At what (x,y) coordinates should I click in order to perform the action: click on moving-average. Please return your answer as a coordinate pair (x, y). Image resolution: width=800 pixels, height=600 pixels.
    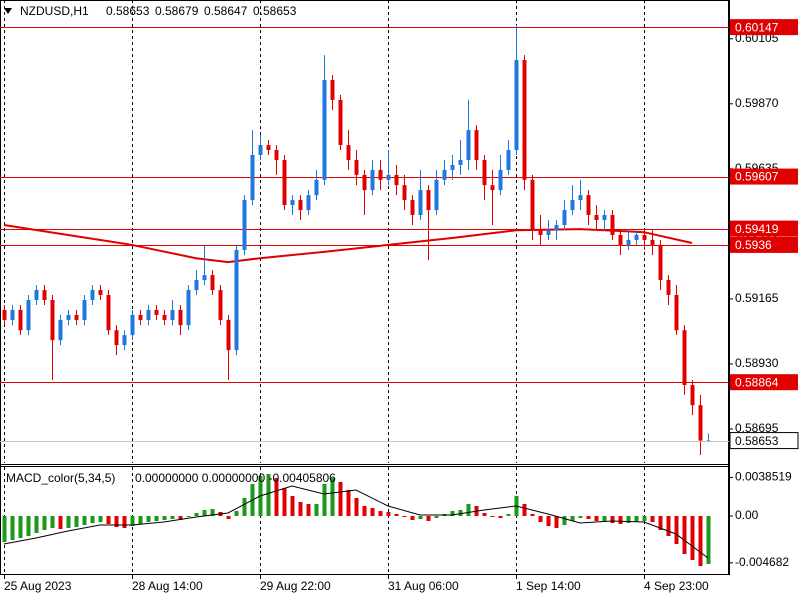
    Looking at the image, I should click on (348, 244).